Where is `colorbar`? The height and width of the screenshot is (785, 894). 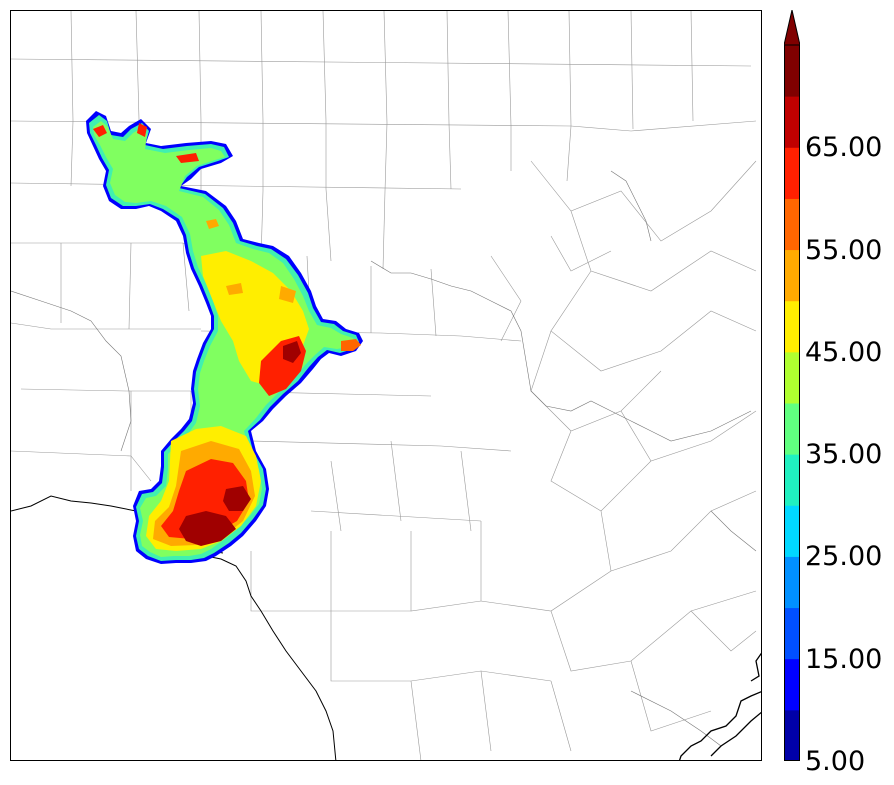 colorbar is located at coordinates (792, 385).